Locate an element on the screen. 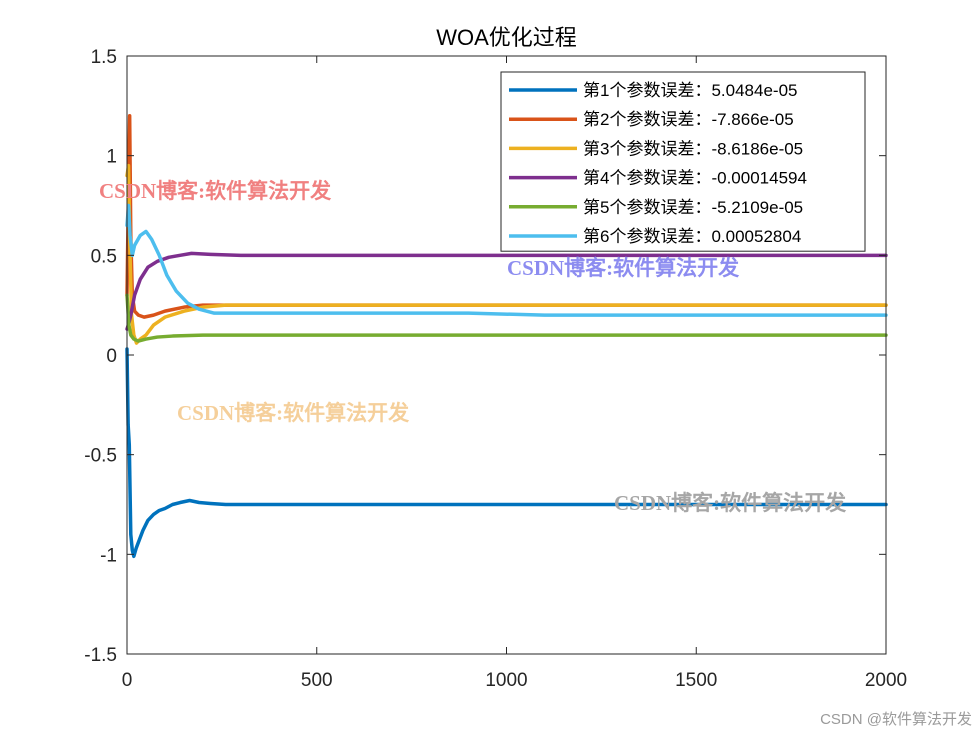 Image resolution: width=980 pixels, height=735 pixels. legend-label-4: 第4个参数误差：-0.00014594 is located at coordinates (695, 178).